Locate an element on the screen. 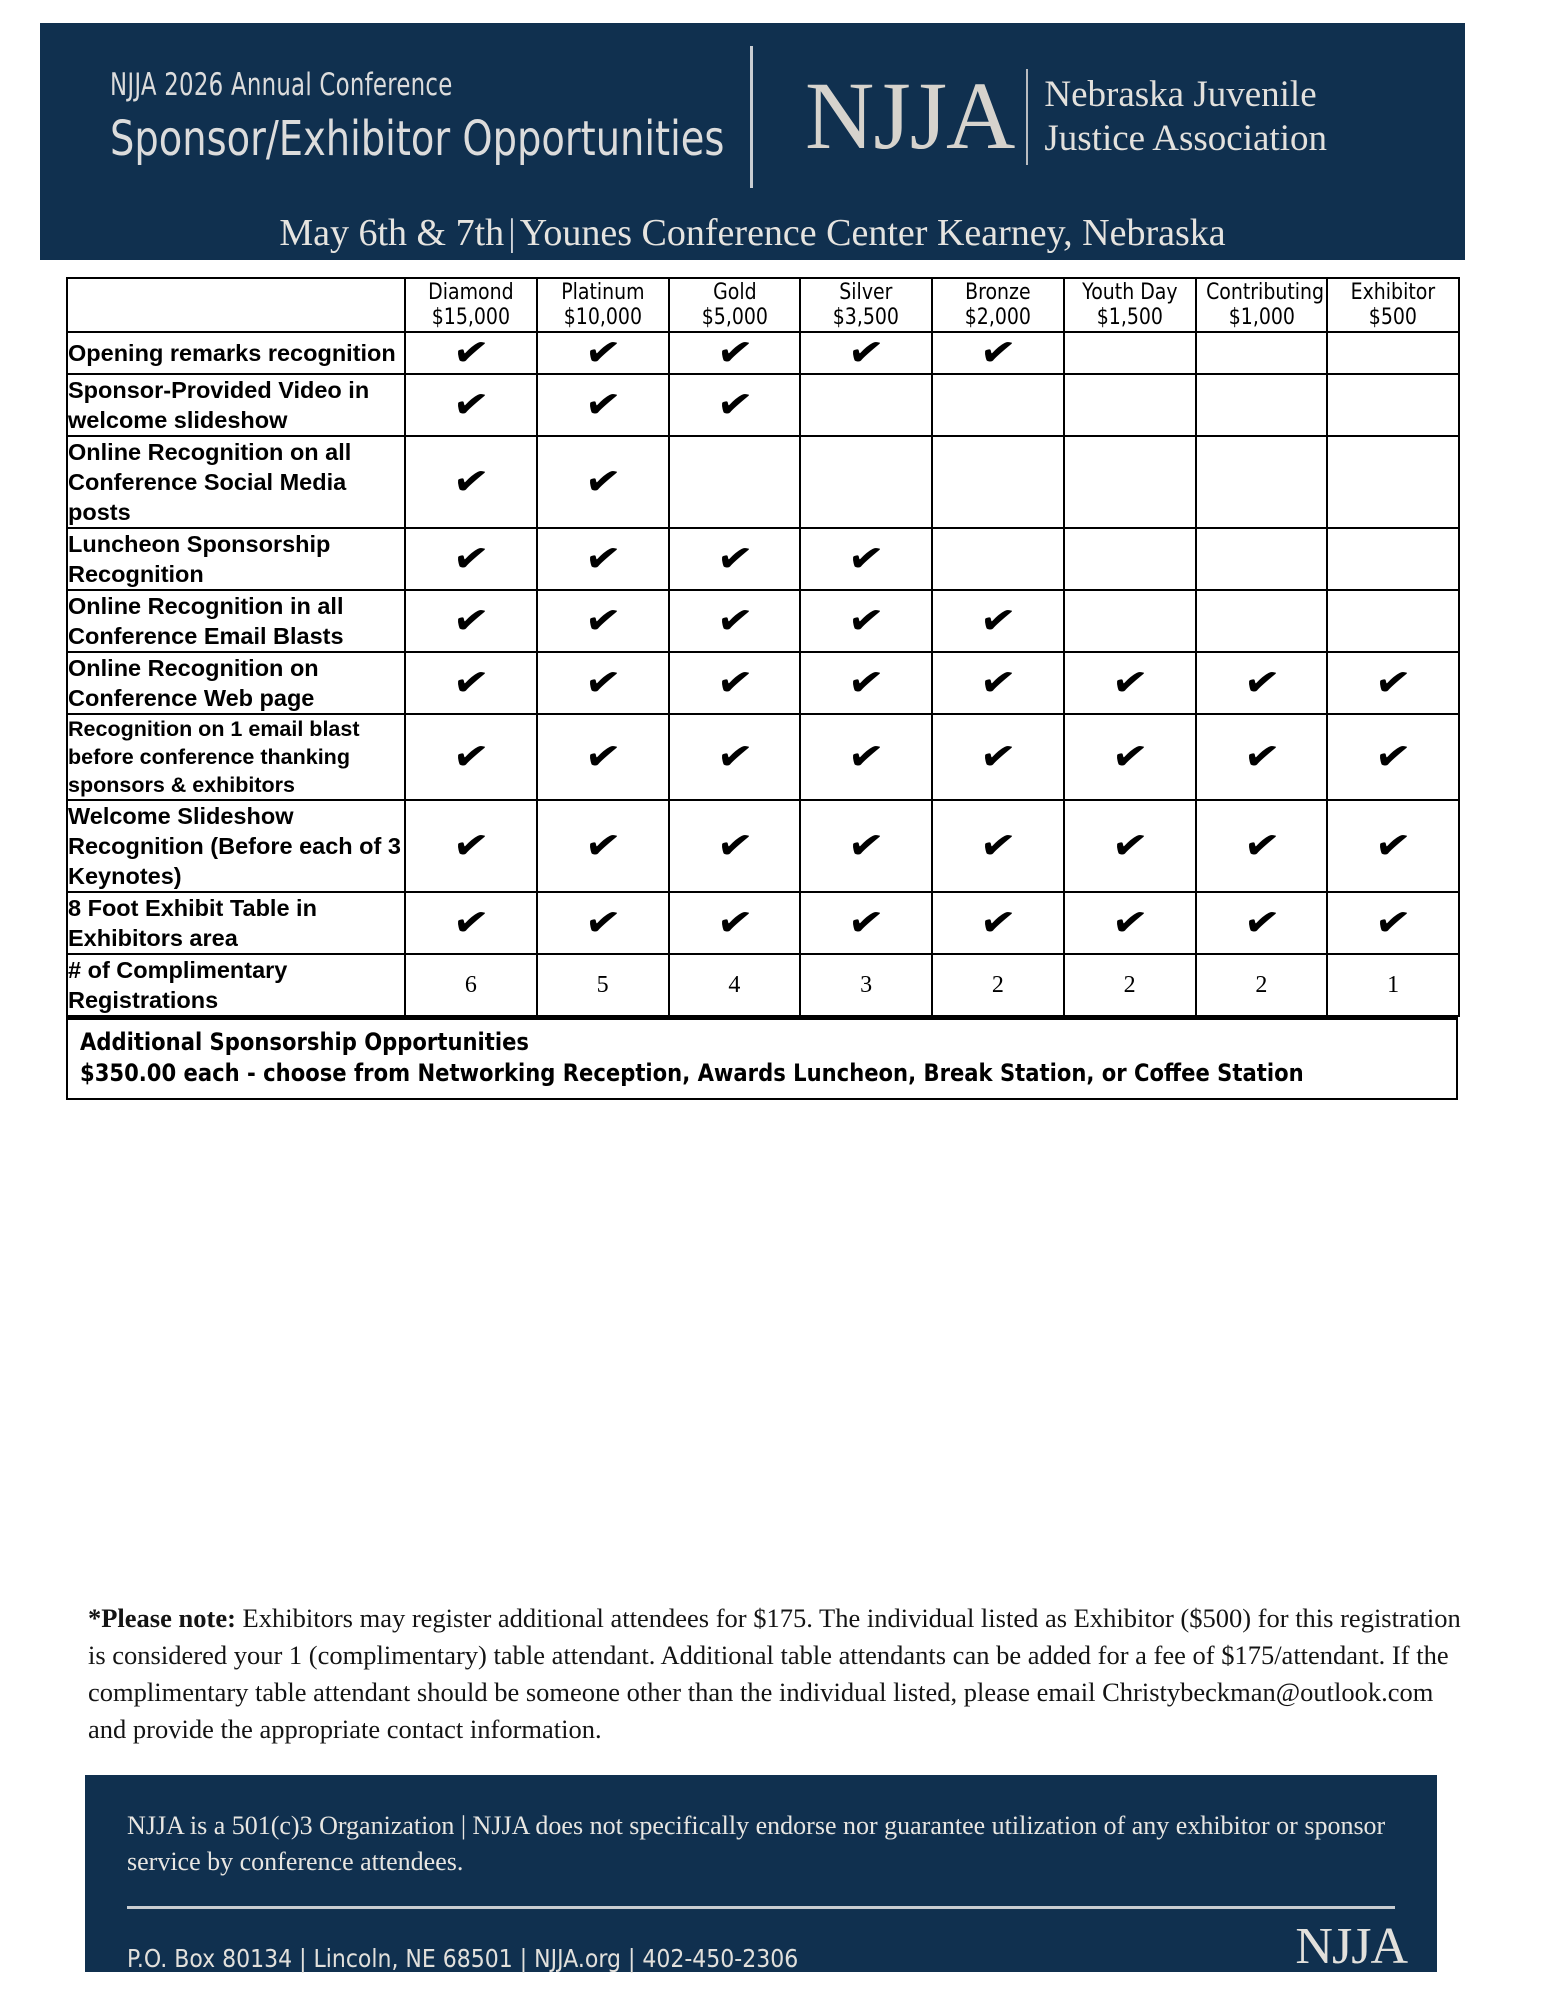 The image size is (1545, 2000). benefit-cell: 3 is located at coordinates (866, 985).